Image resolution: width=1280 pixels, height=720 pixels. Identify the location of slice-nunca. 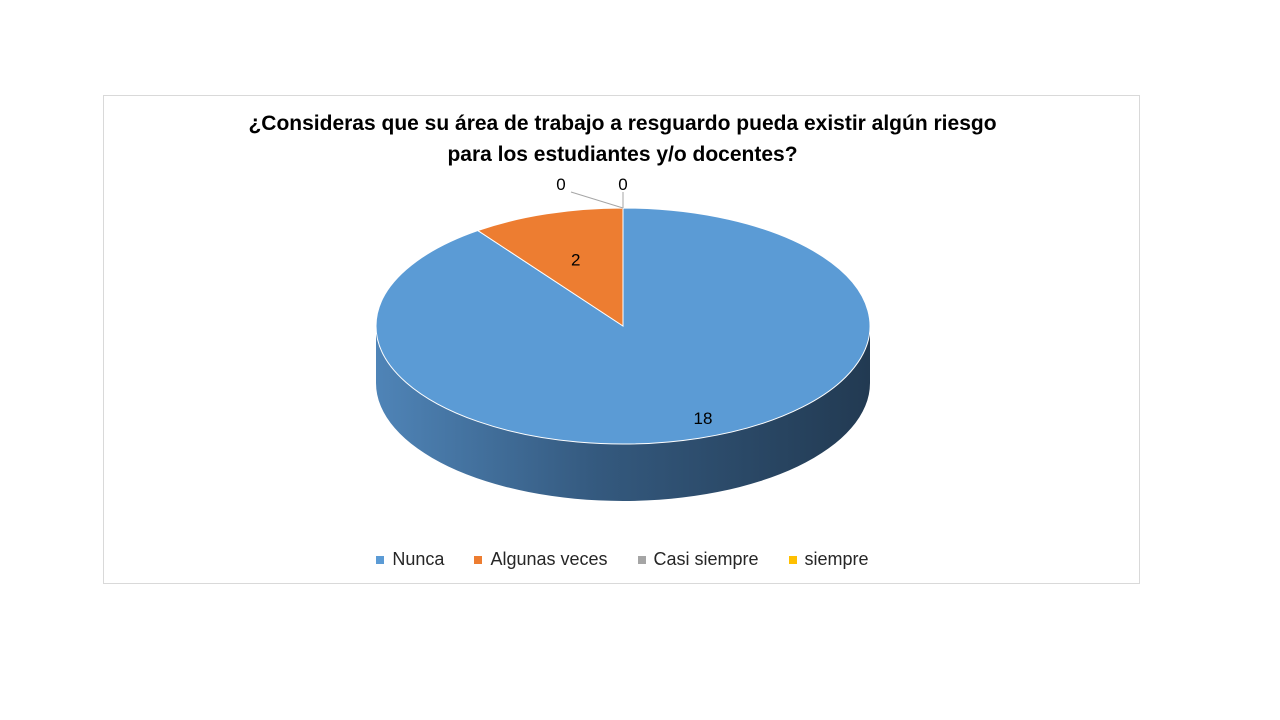
(623, 326).